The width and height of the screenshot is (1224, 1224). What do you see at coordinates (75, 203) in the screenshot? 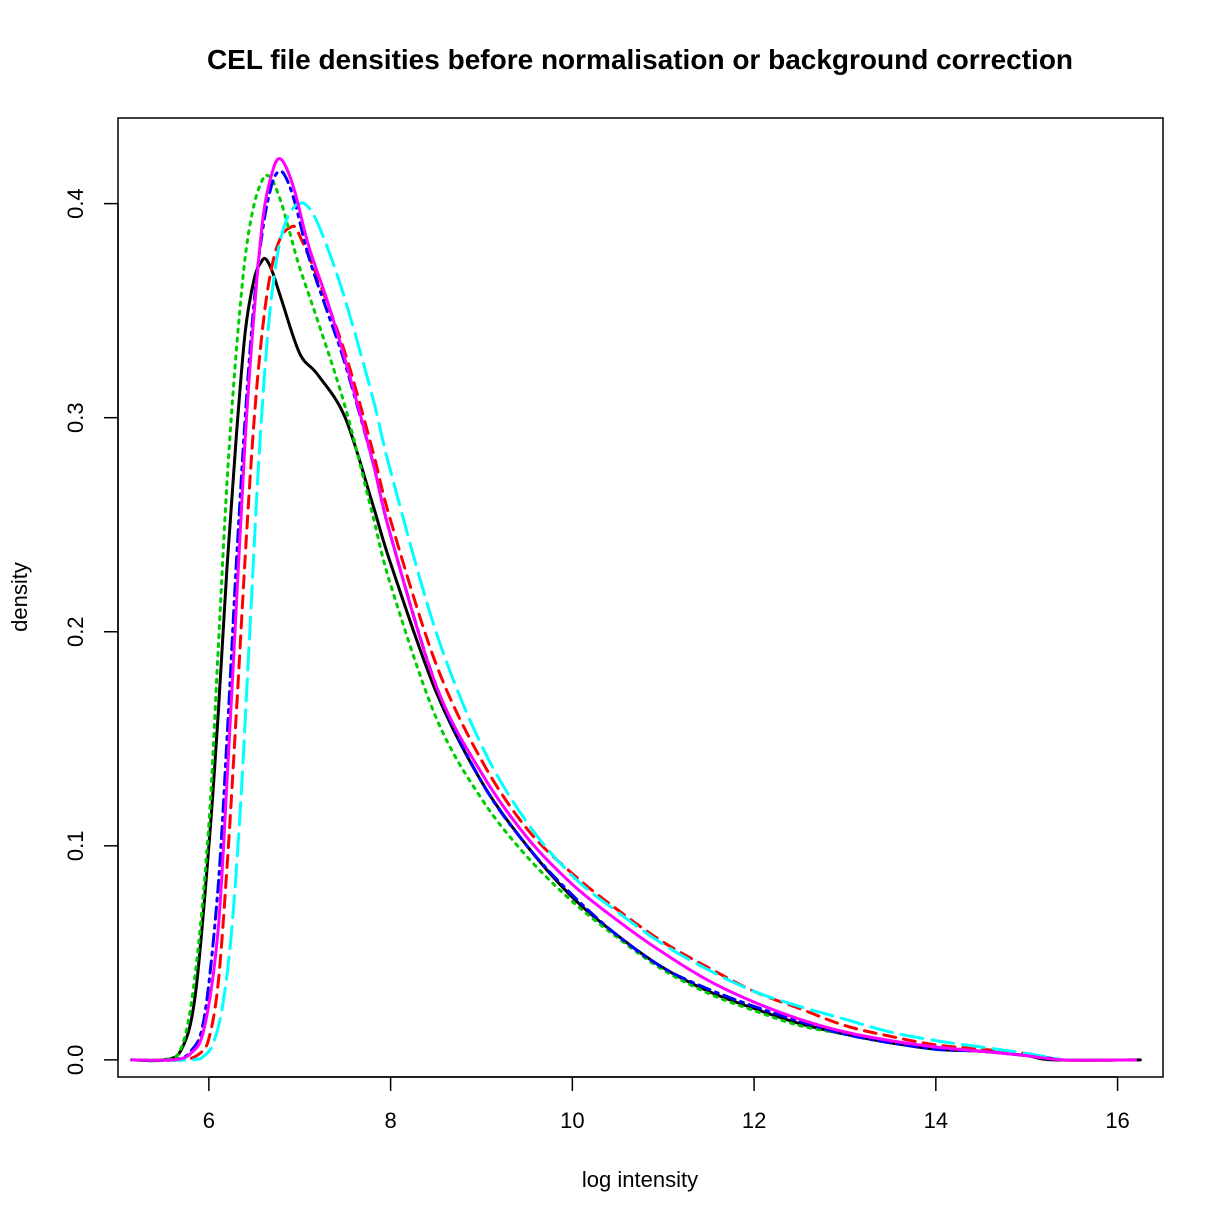
I see `y-tick-label: 0.4` at bounding box center [75, 203].